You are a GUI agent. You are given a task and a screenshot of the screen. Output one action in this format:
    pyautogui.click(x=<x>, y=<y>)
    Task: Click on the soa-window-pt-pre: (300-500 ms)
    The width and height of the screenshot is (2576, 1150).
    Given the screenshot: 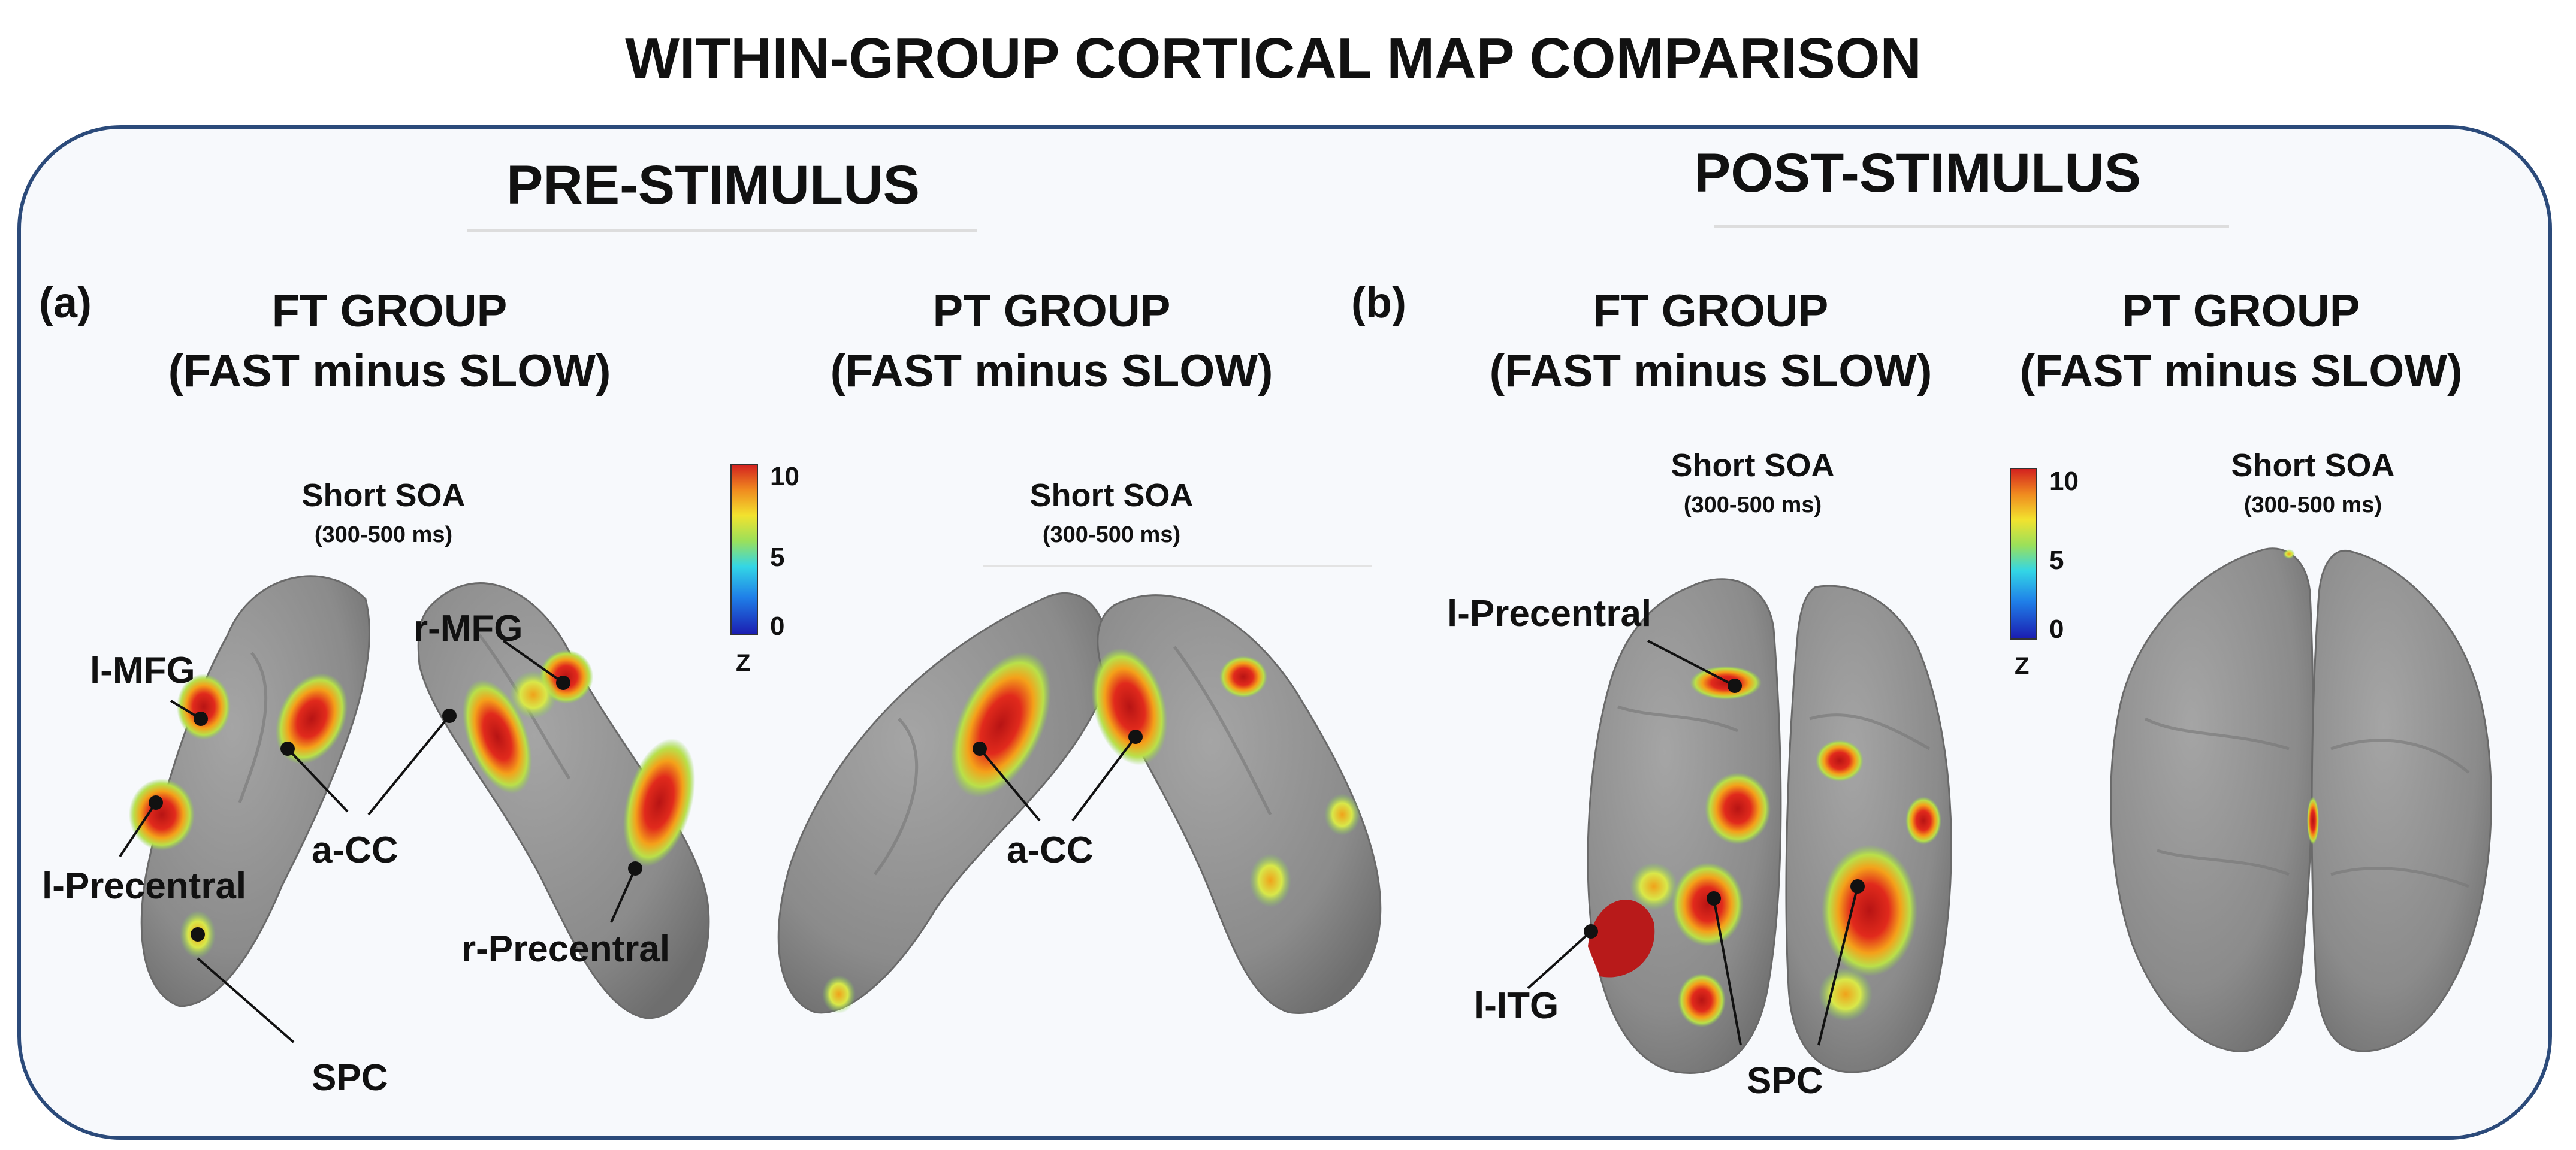 What is the action you would take?
    pyautogui.click(x=1111, y=534)
    